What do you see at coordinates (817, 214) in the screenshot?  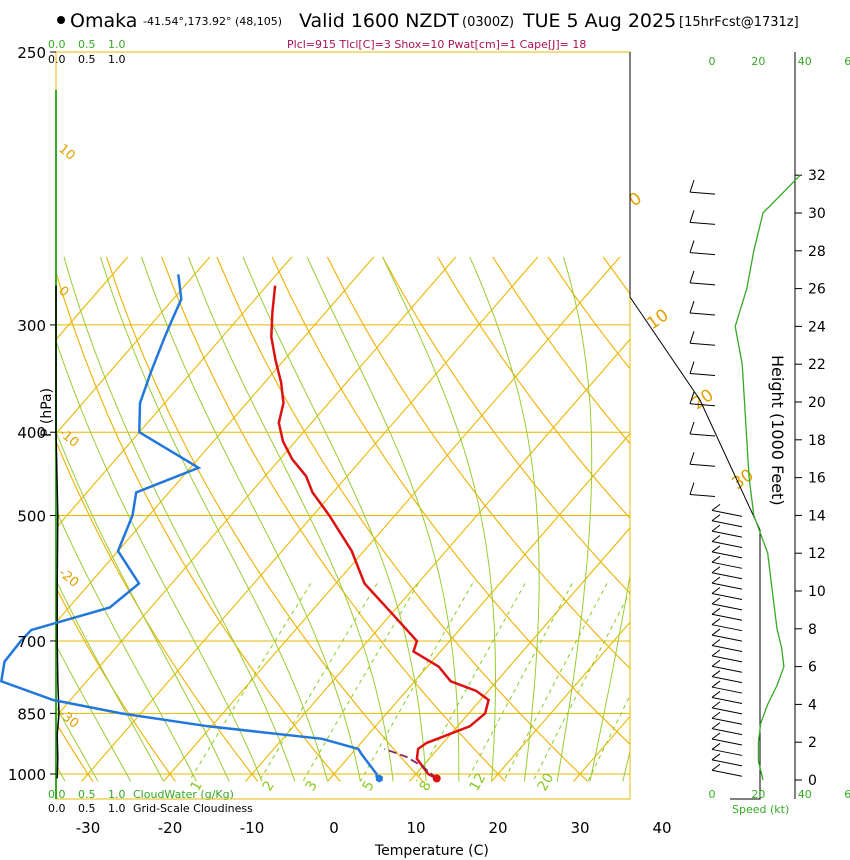 I see `height-tick-label: 30` at bounding box center [817, 214].